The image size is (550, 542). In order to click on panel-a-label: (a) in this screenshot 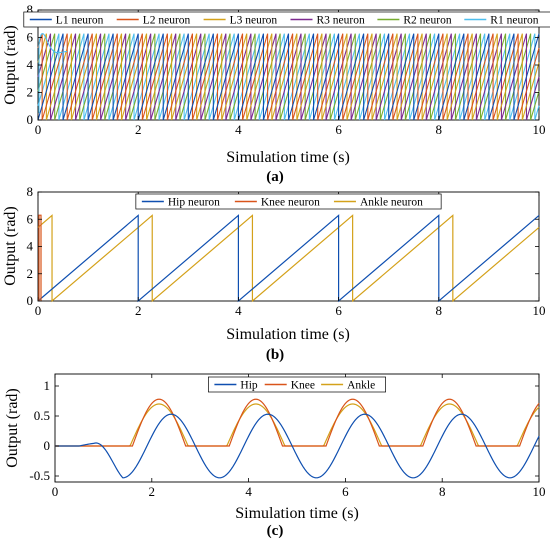, I will do `click(275, 177)`.